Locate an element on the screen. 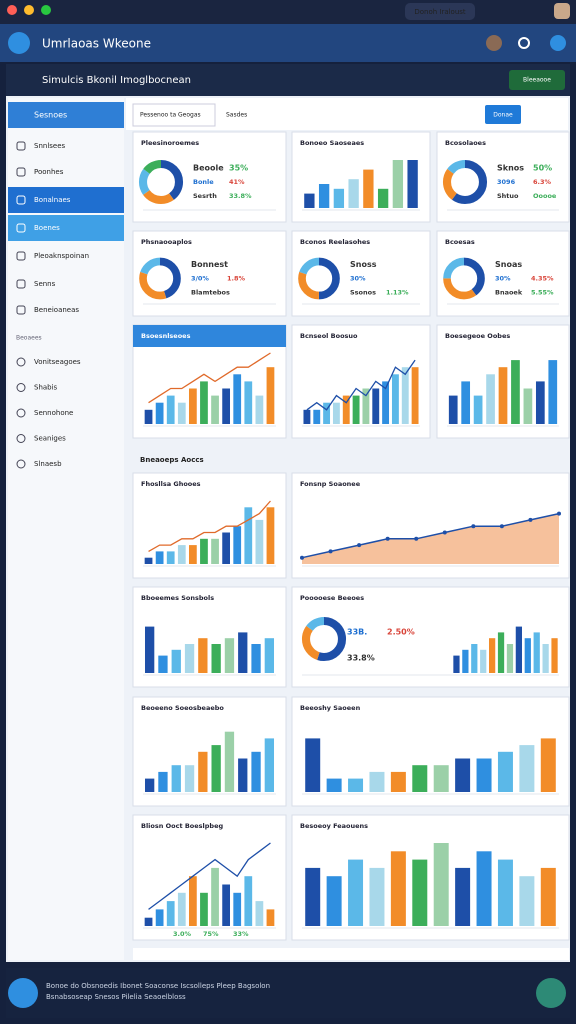 The width and height of the screenshot is (576, 1024). action-button is located at coordinates (503, 114).